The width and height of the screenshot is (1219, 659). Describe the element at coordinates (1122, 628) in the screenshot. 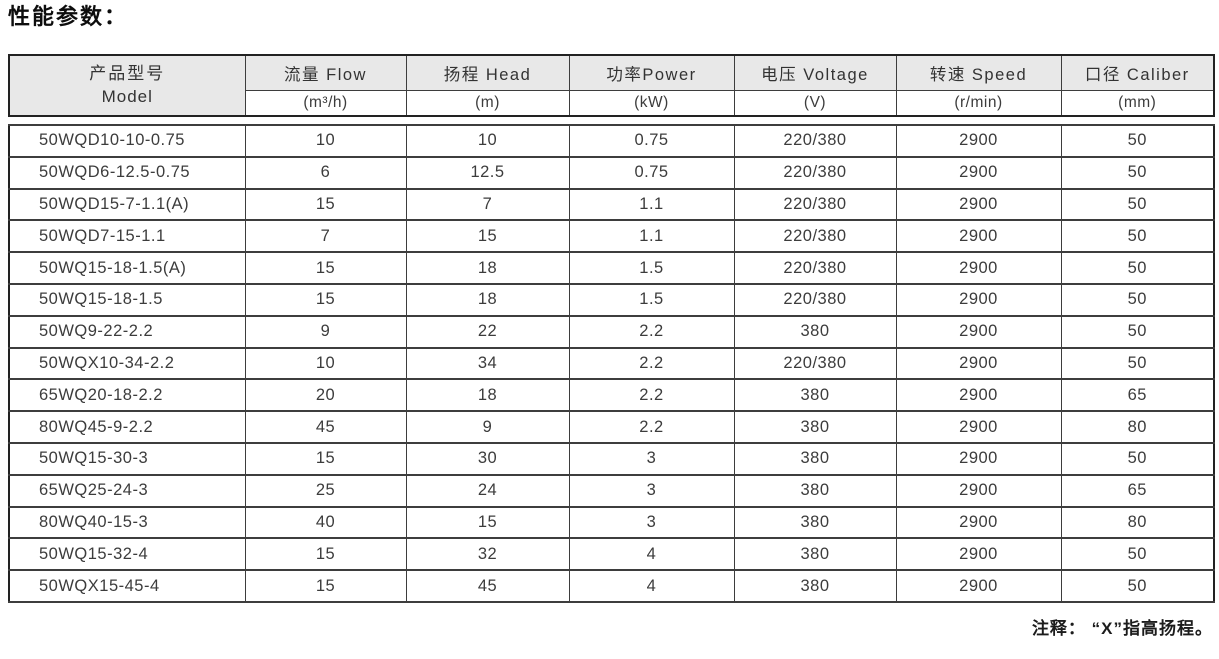

I see `footnote: 注释： “X”指高扬程。` at that location.